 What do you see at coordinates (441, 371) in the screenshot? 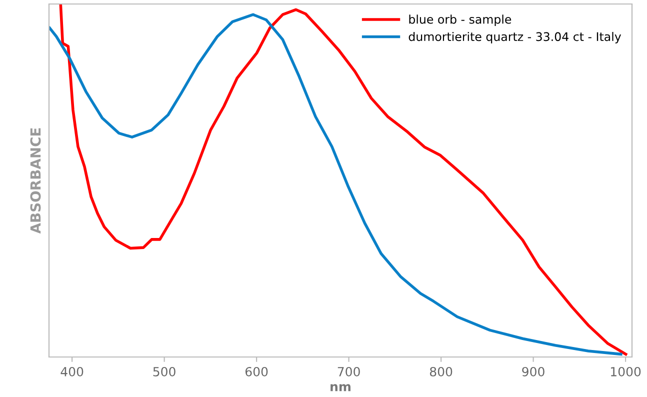
I see `x-tick-label: 800` at bounding box center [441, 371].